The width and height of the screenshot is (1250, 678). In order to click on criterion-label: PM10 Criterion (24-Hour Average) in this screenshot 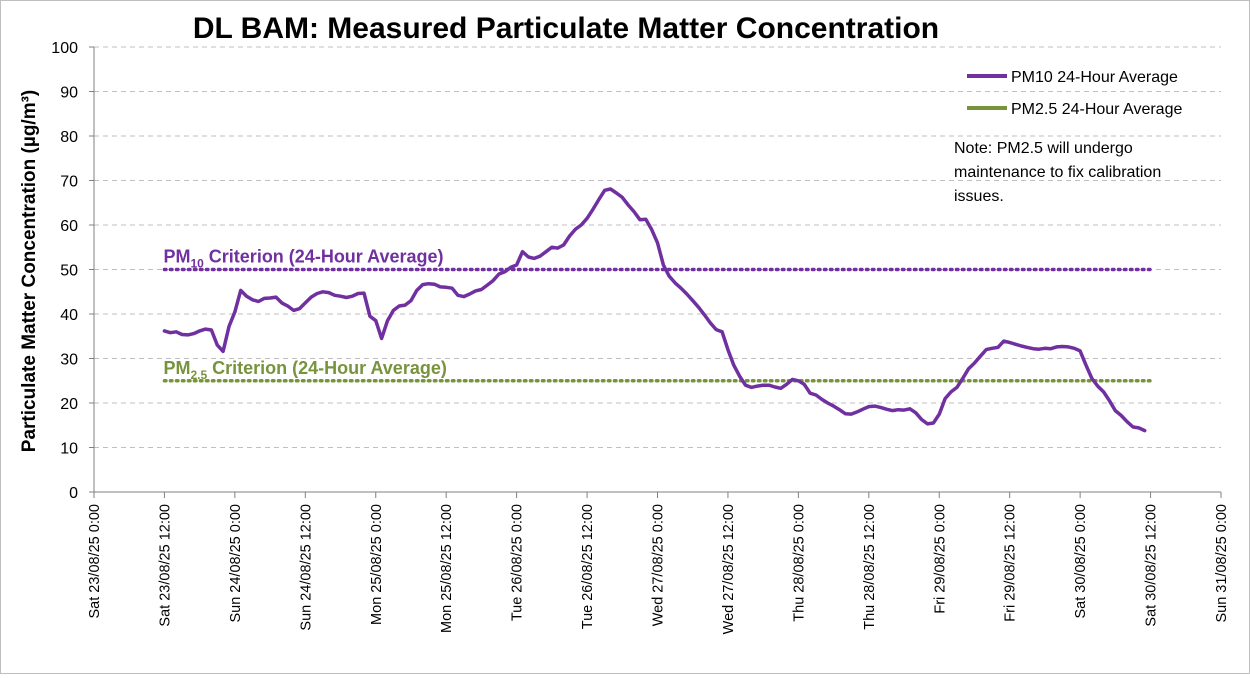, I will do `click(303, 259)`.